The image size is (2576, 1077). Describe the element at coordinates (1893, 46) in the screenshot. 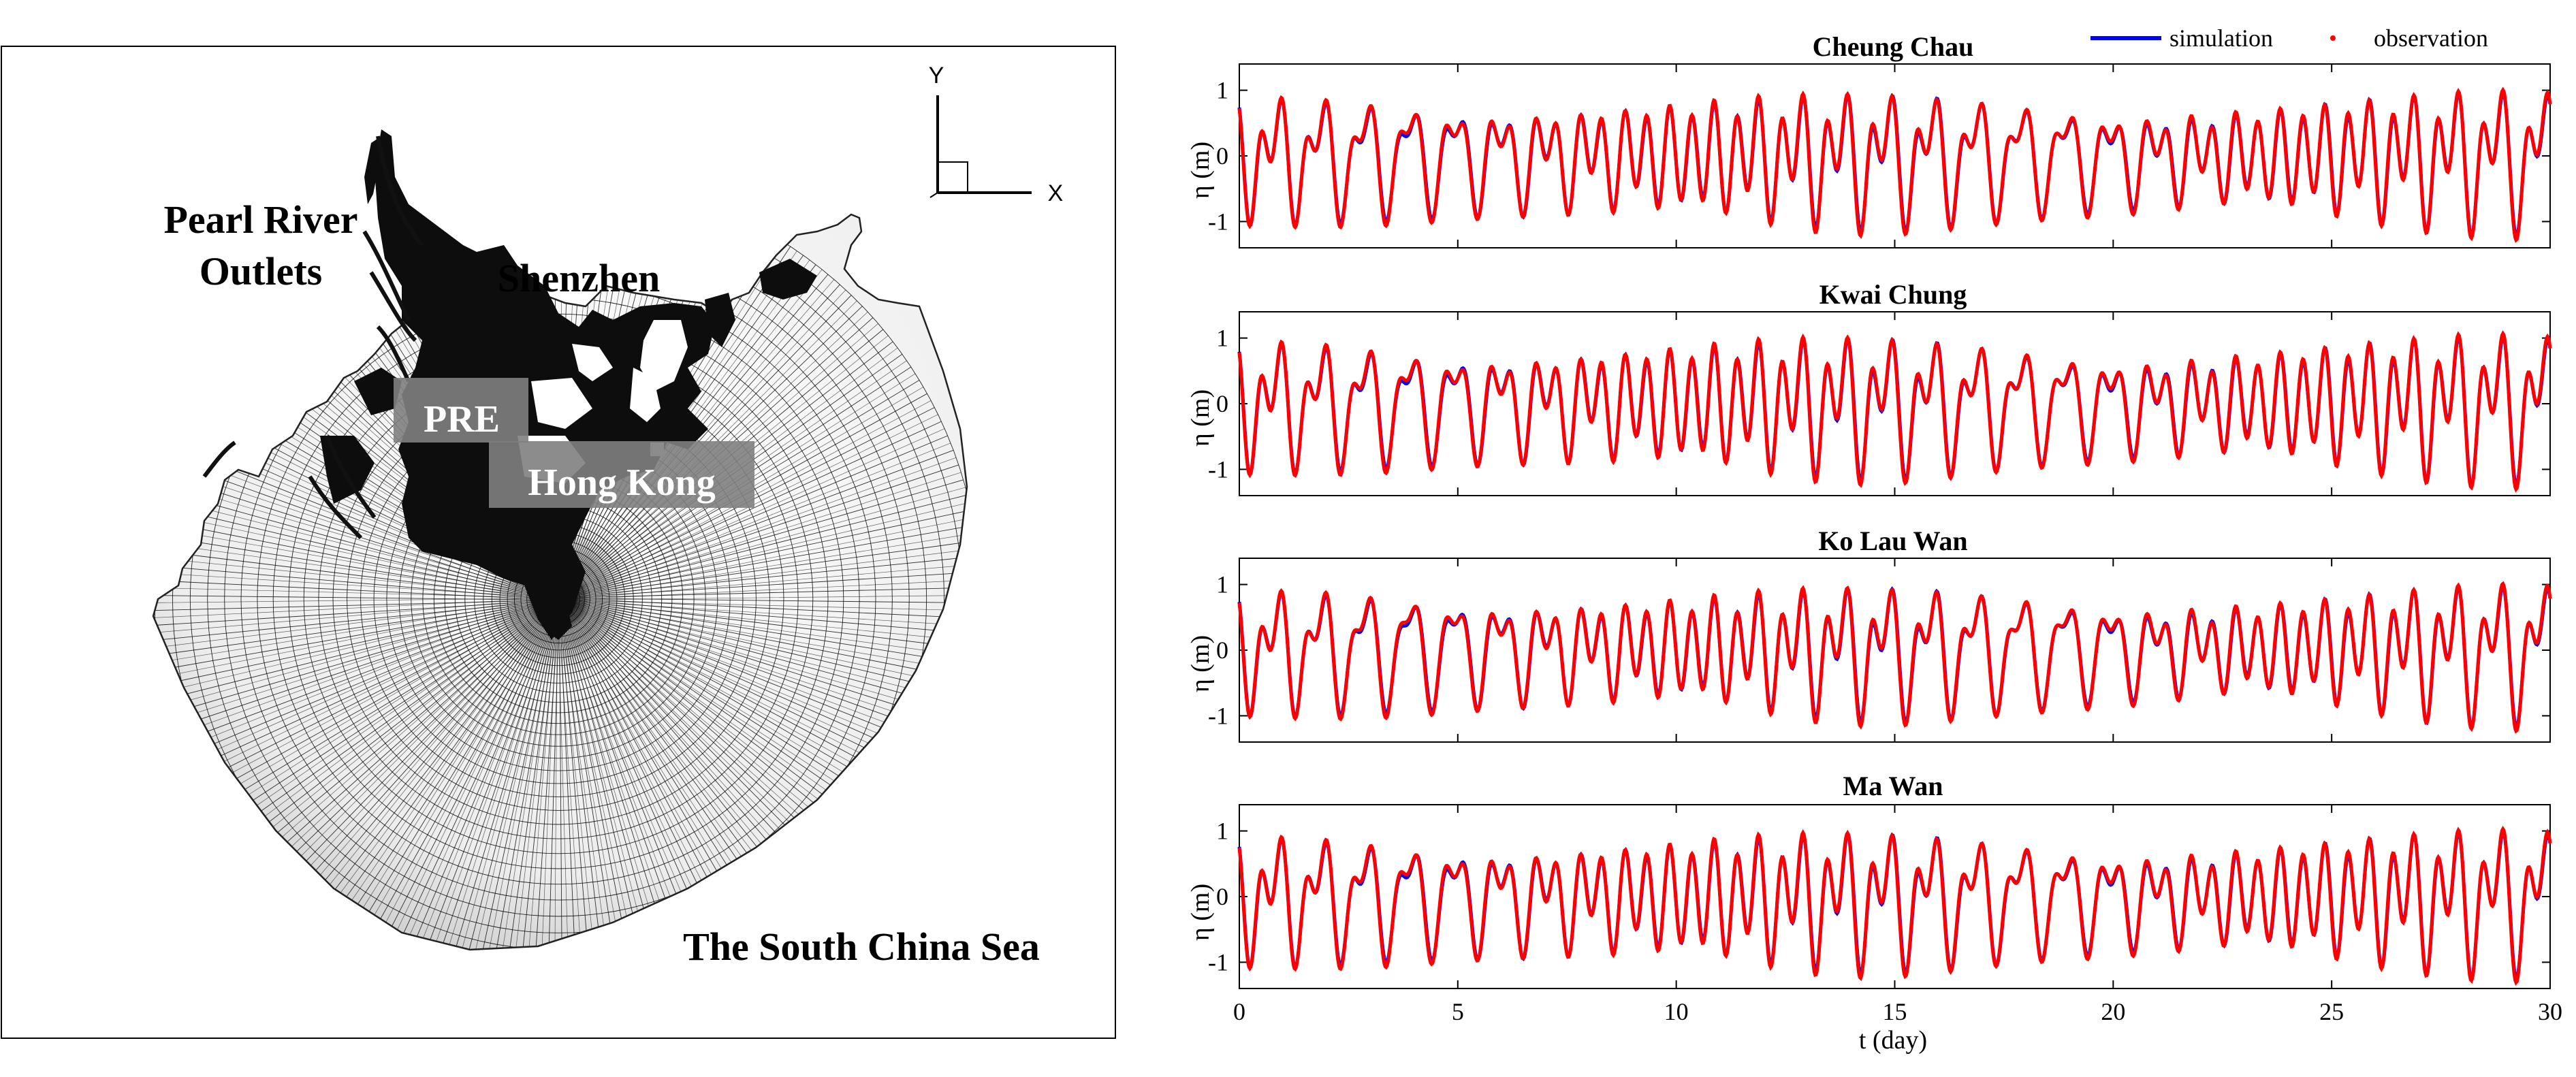

I see `chart-title: Cheung Chau` at that location.